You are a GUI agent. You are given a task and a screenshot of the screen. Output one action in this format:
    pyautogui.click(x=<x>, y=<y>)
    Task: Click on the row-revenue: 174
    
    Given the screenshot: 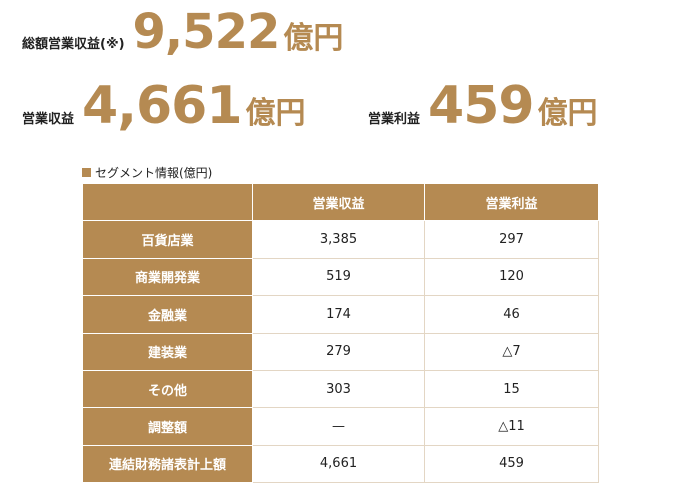 What is the action you would take?
    pyautogui.click(x=338, y=314)
    